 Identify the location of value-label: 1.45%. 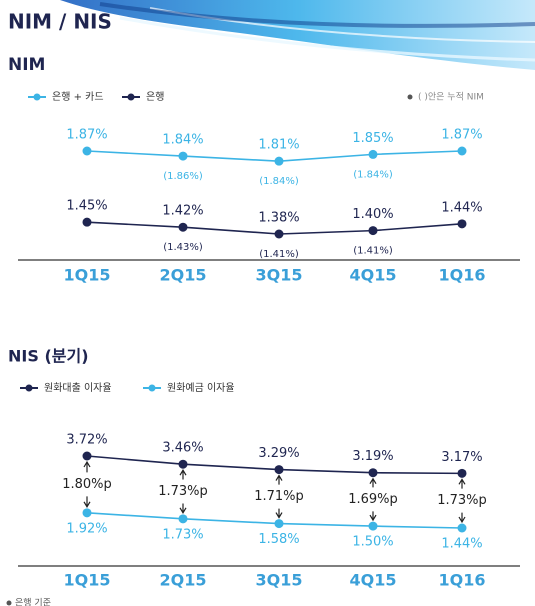
(86, 206).